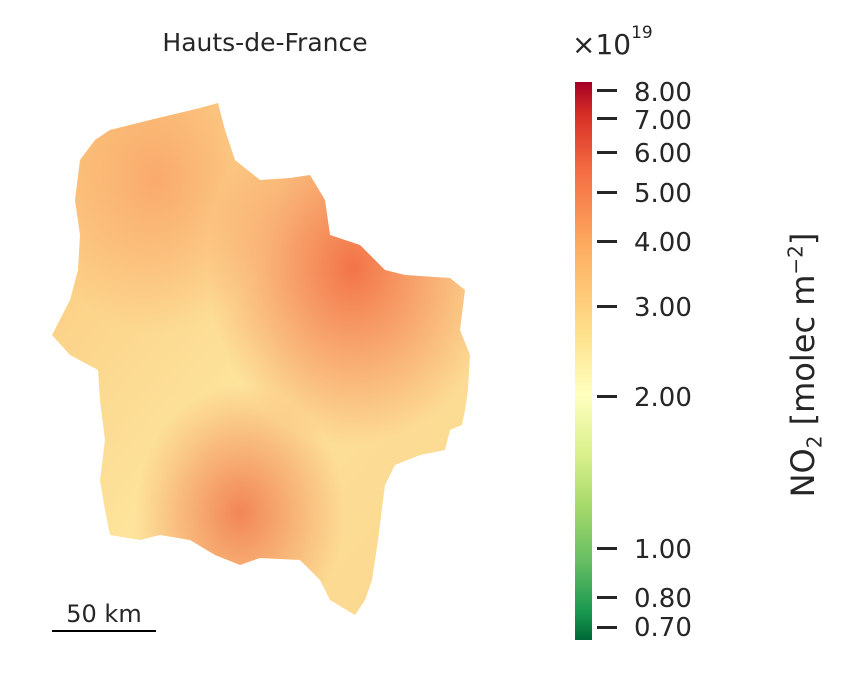 This screenshot has width=861, height=675. I want to click on colorbar-tick-label: 8.00, so click(663, 93).